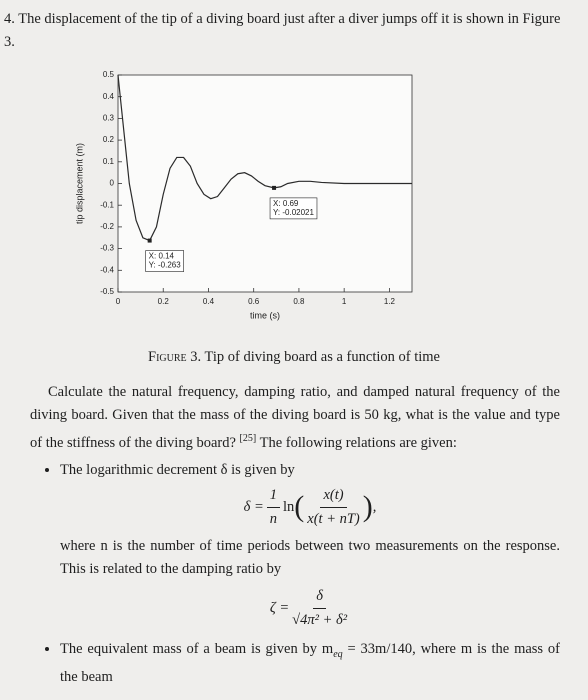  Describe the element at coordinates (109, 74) in the screenshot. I see `y-tick-label: 0.5` at that location.